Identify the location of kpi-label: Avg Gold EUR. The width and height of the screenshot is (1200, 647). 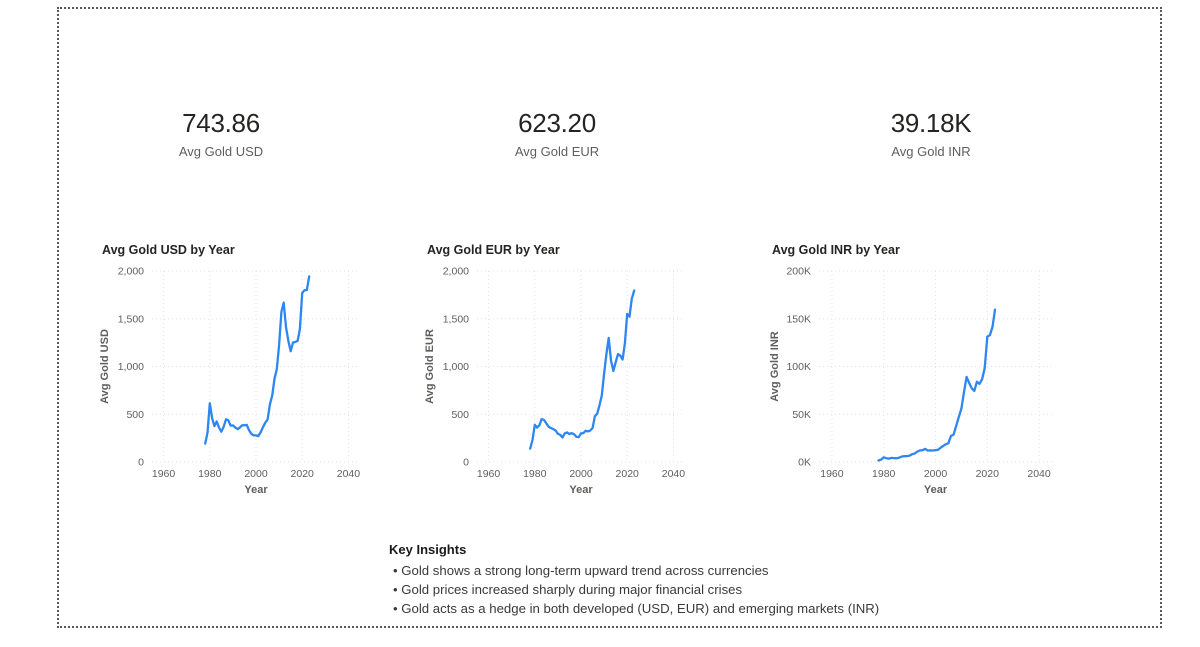
(557, 151).